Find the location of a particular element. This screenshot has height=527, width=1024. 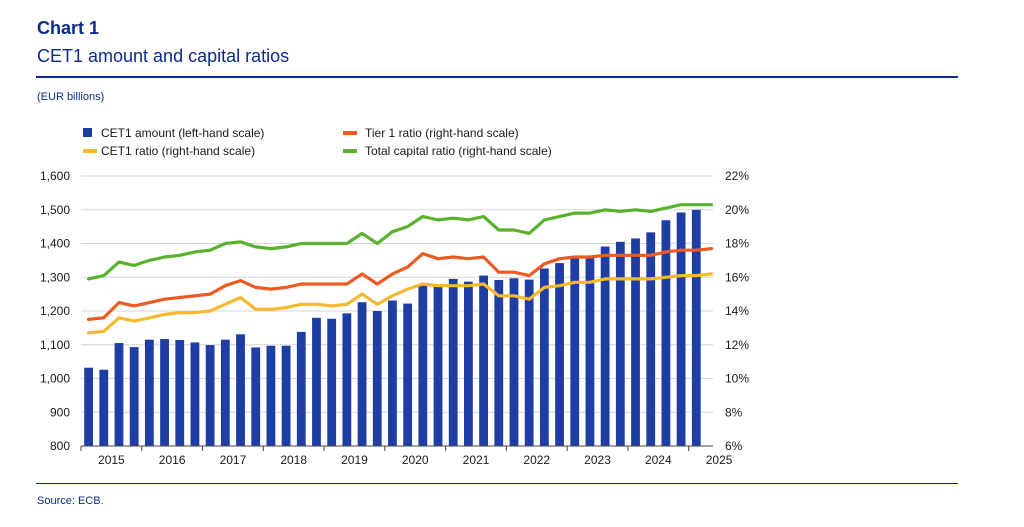

right-axis-tick-label: 16% is located at coordinates (737, 277).